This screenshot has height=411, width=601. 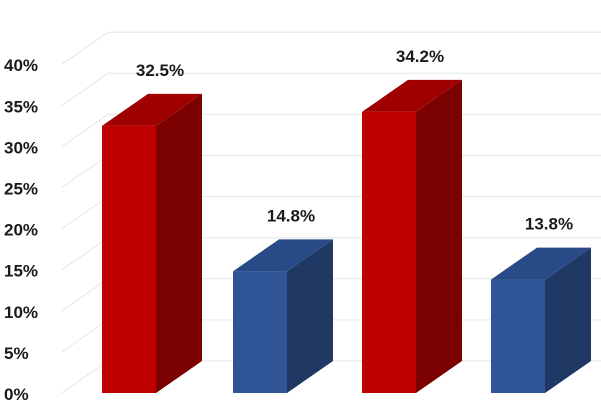 What do you see at coordinates (21, 271) in the screenshot?
I see `y-tick-label: 15%` at bounding box center [21, 271].